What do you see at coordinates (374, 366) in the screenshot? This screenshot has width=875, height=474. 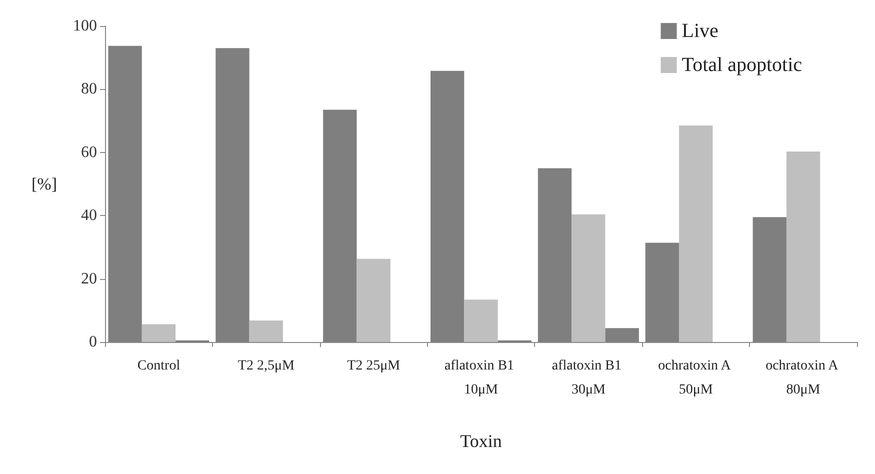 I see `x-tick-label: T2 25μM` at bounding box center [374, 366].